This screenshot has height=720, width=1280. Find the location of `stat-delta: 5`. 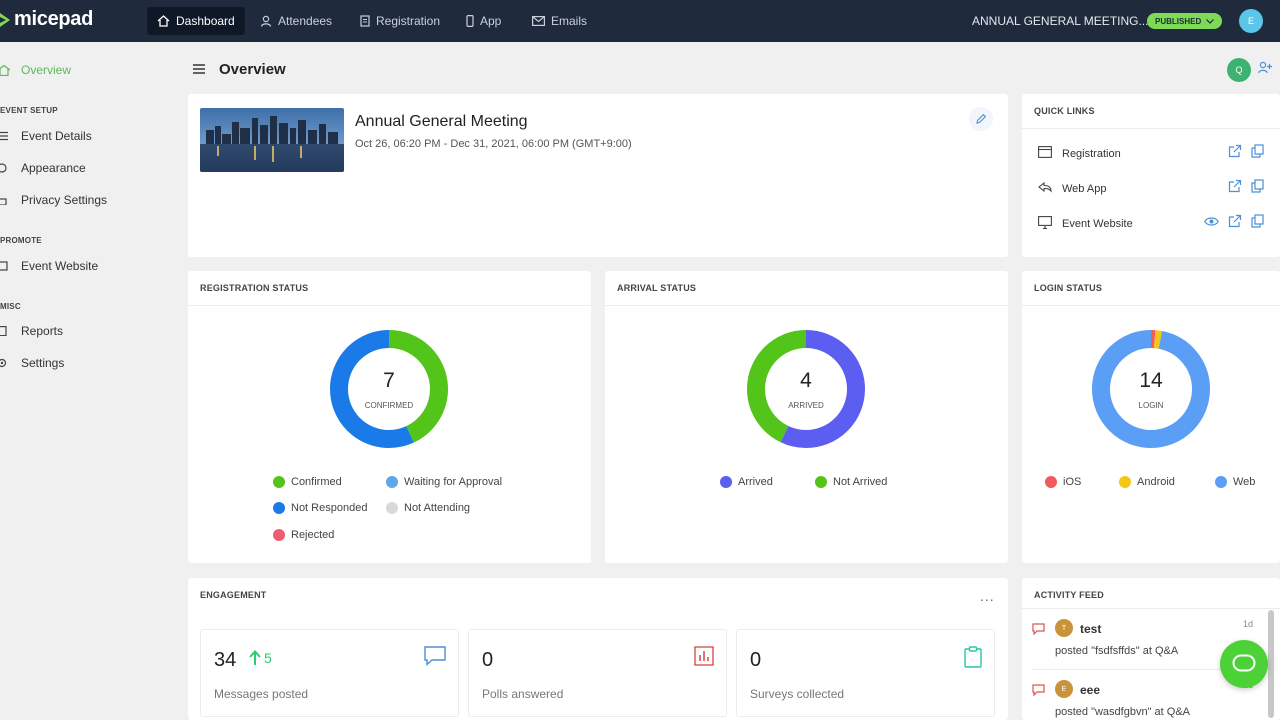

stat-delta: 5 is located at coordinates (260, 658).